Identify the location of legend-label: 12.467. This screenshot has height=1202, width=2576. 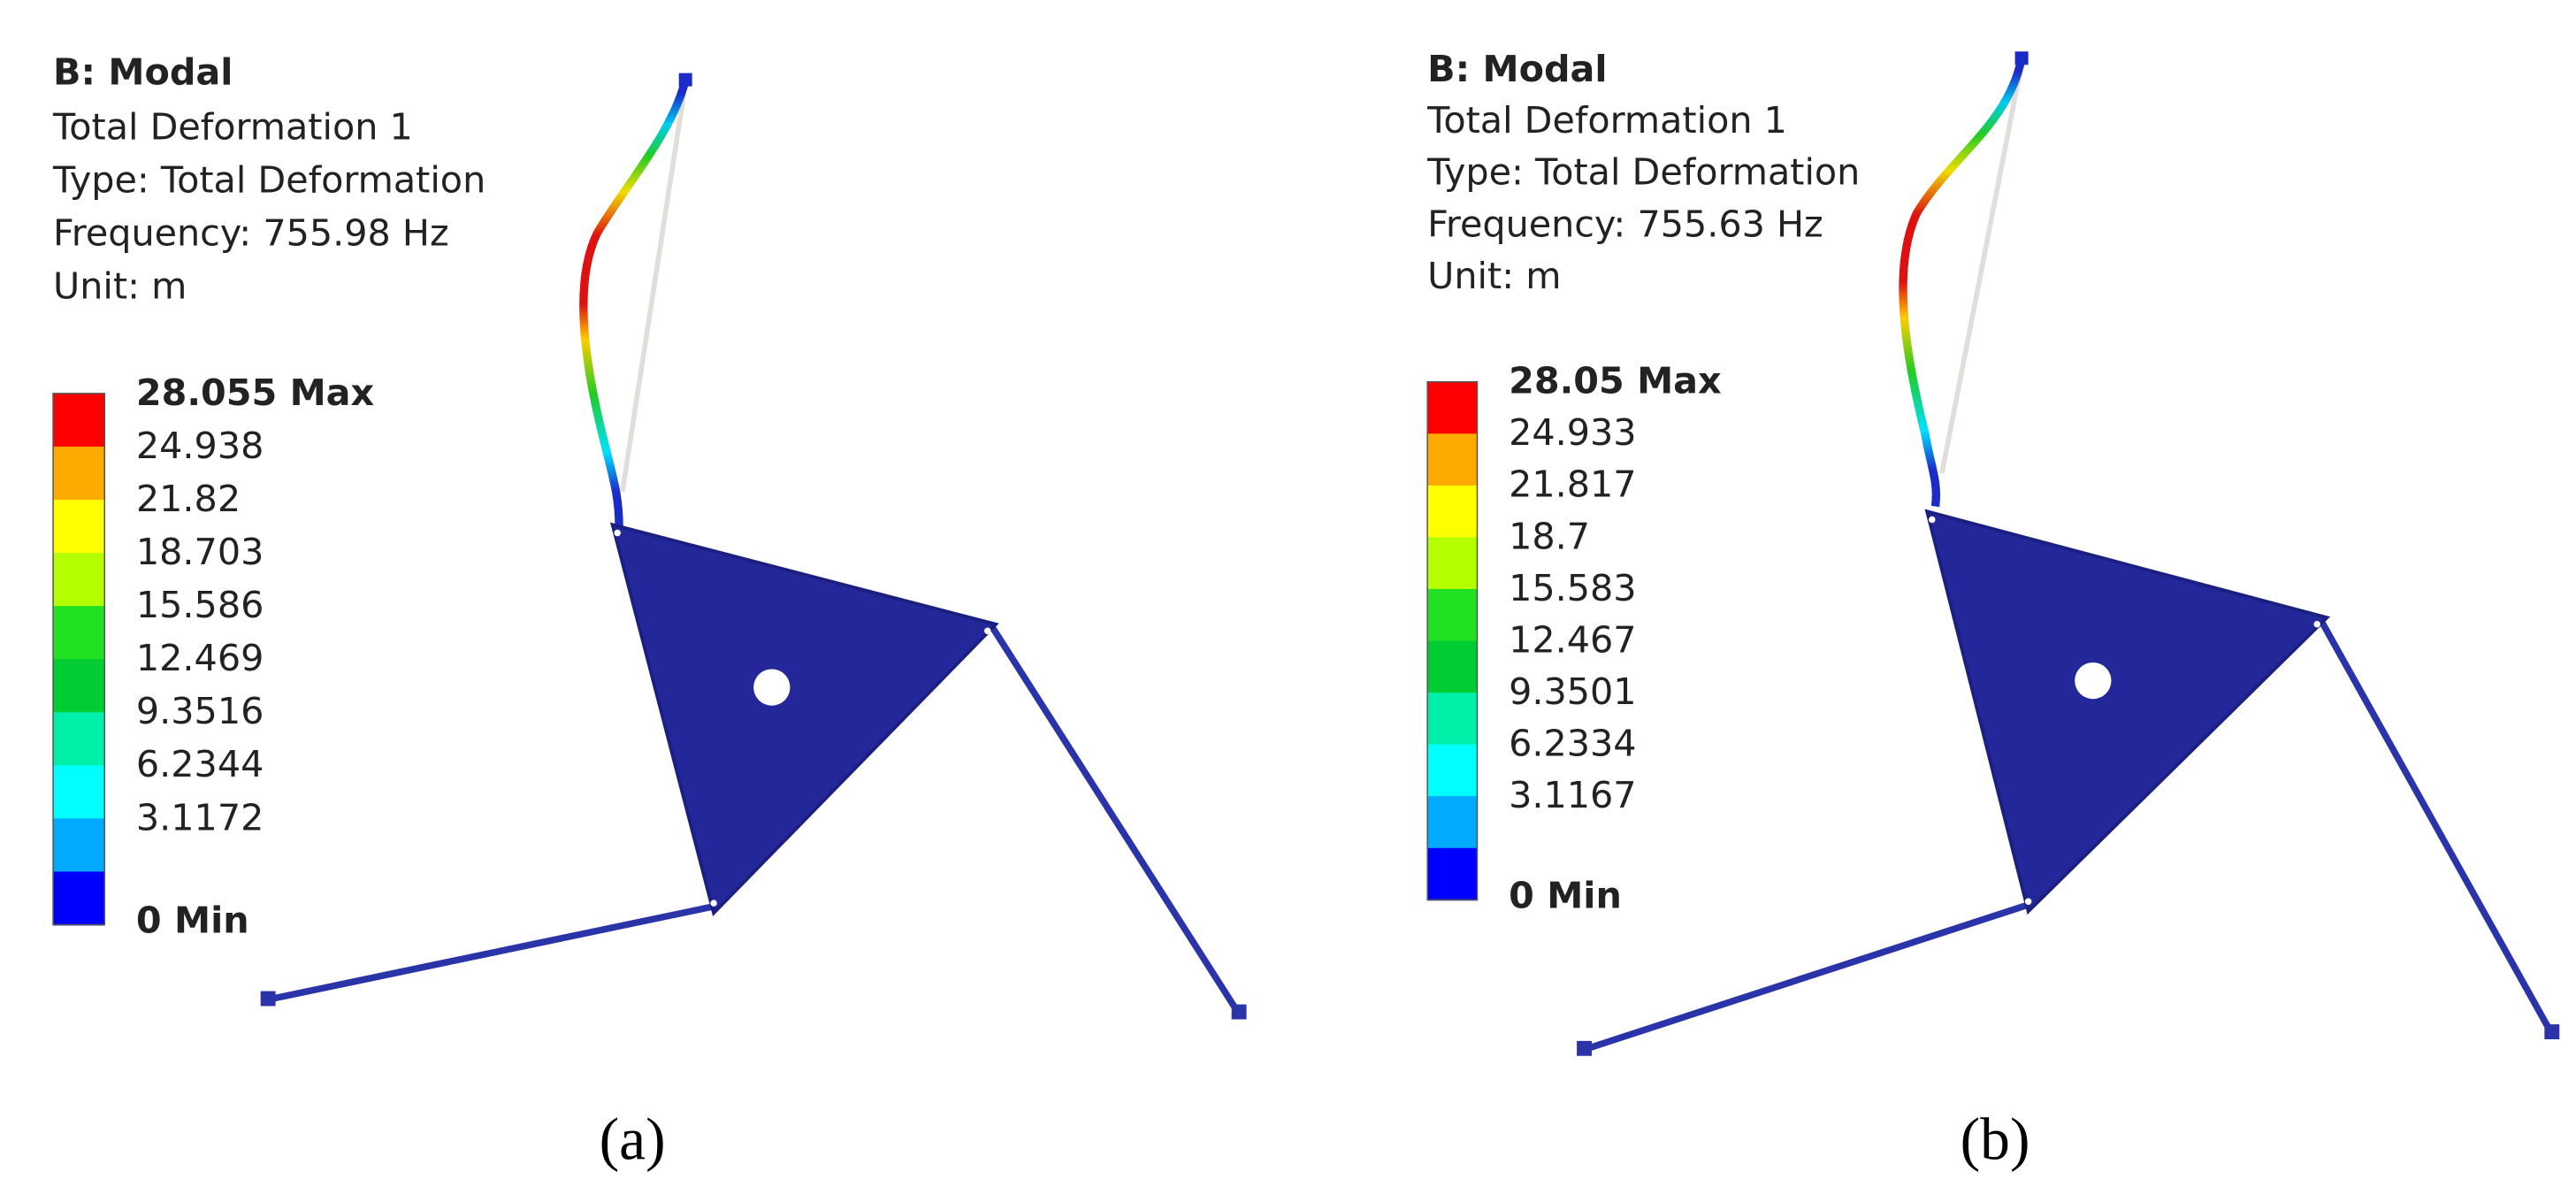
(1572, 640).